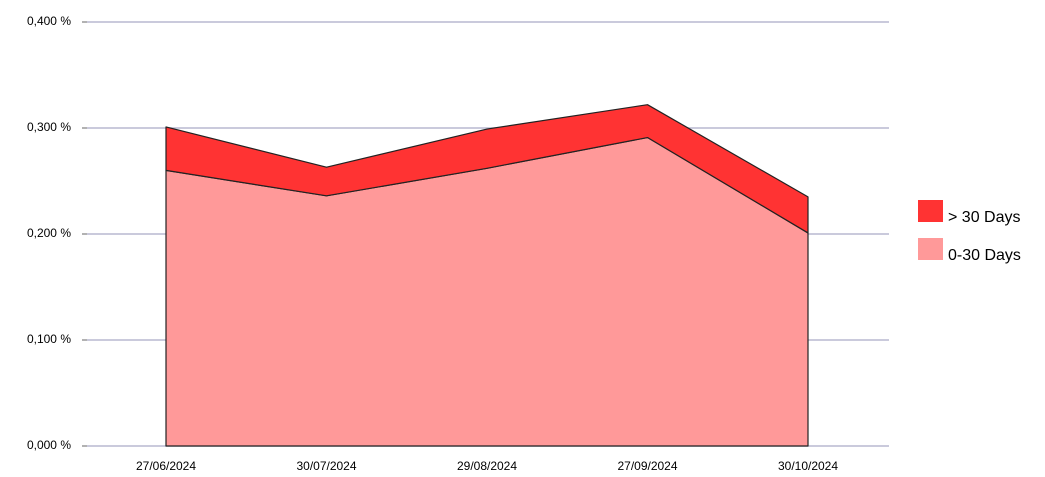 The image size is (1045, 477). I want to click on legend-label: > 30 Days, so click(984, 217).